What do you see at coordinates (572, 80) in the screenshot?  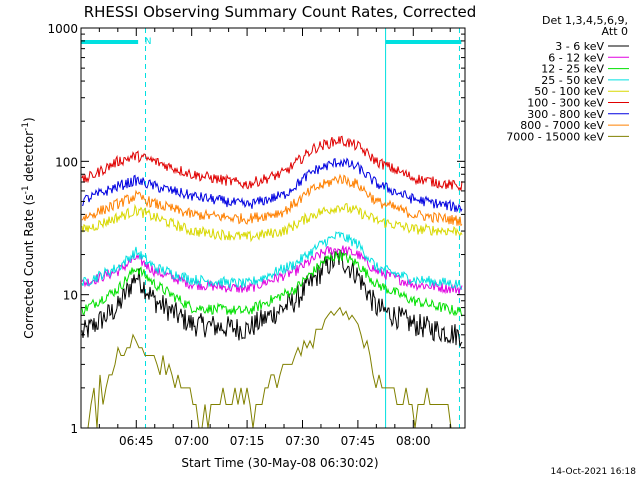 I see `legend-label: 25 - 50 keV` at bounding box center [572, 80].